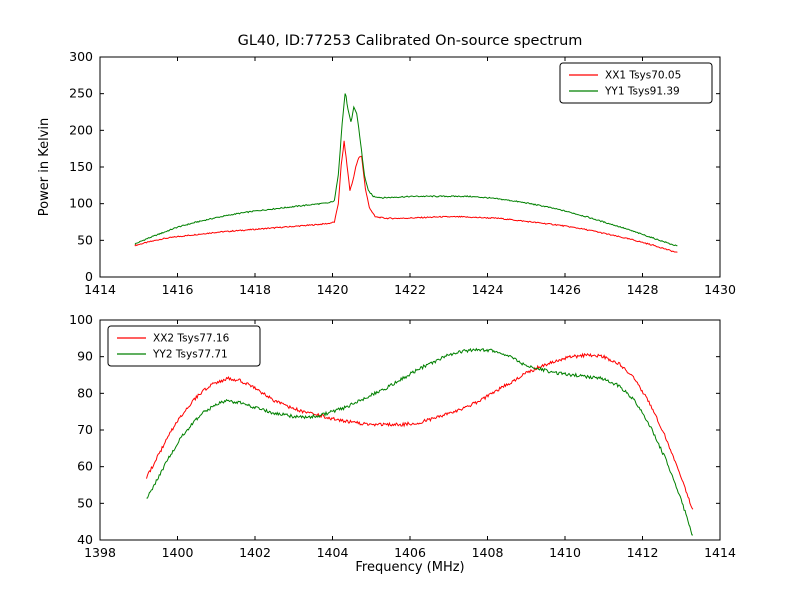 This screenshot has height=600, width=800. Describe the element at coordinates (410, 552) in the screenshot. I see `x-tick-label: 1406` at that location.